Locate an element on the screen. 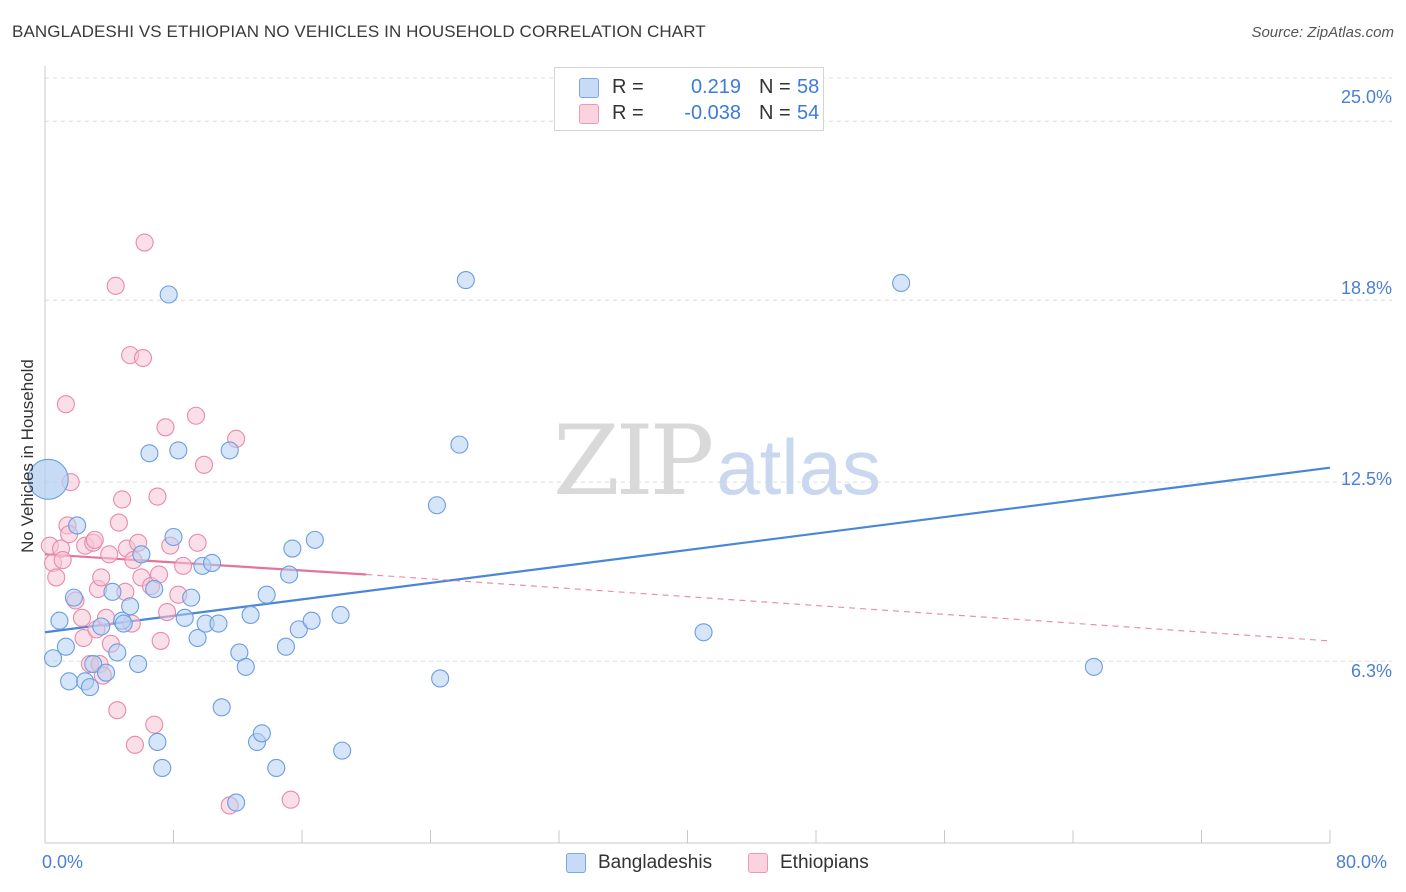  source-label: Source: ZipAtlas.com is located at coordinates (1322, 32).